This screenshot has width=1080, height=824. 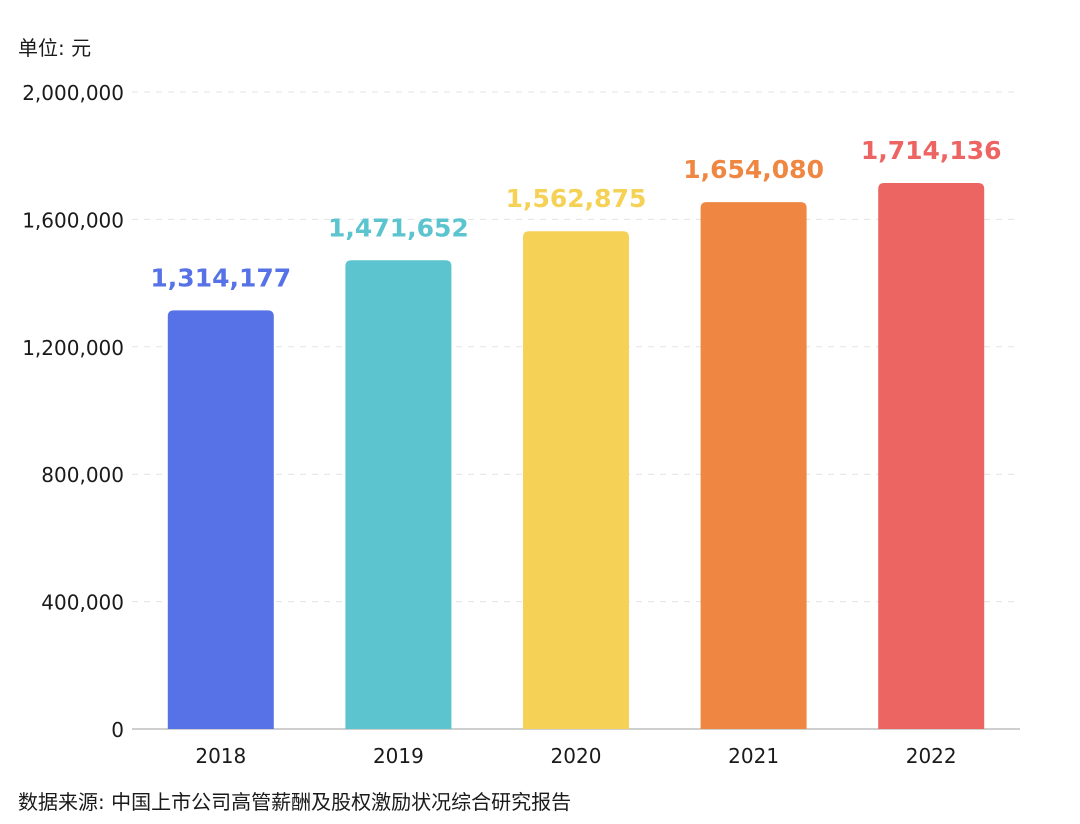 I want to click on bar-2022, so click(x=931, y=456).